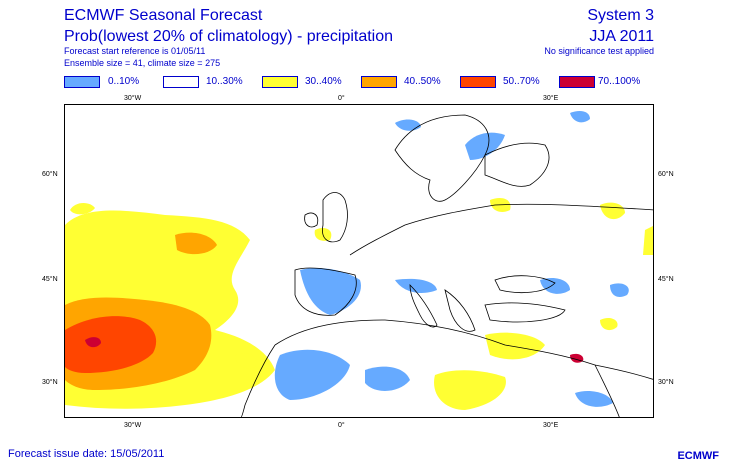 This screenshot has width=729, height=473. What do you see at coordinates (666, 279) in the screenshot?
I see `lat-right-tick-1: 45°N` at bounding box center [666, 279].